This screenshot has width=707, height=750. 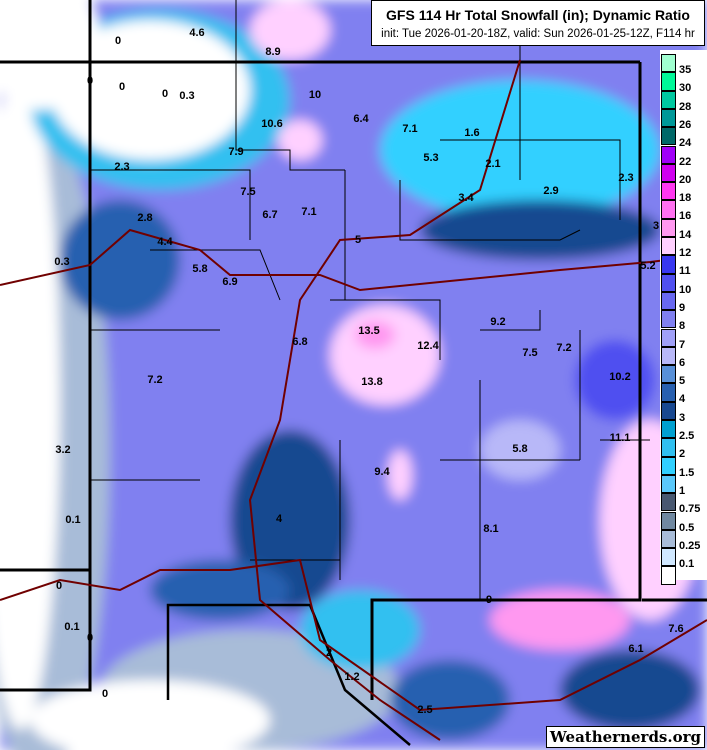 I want to click on legend-label: 18, so click(x=685, y=198).